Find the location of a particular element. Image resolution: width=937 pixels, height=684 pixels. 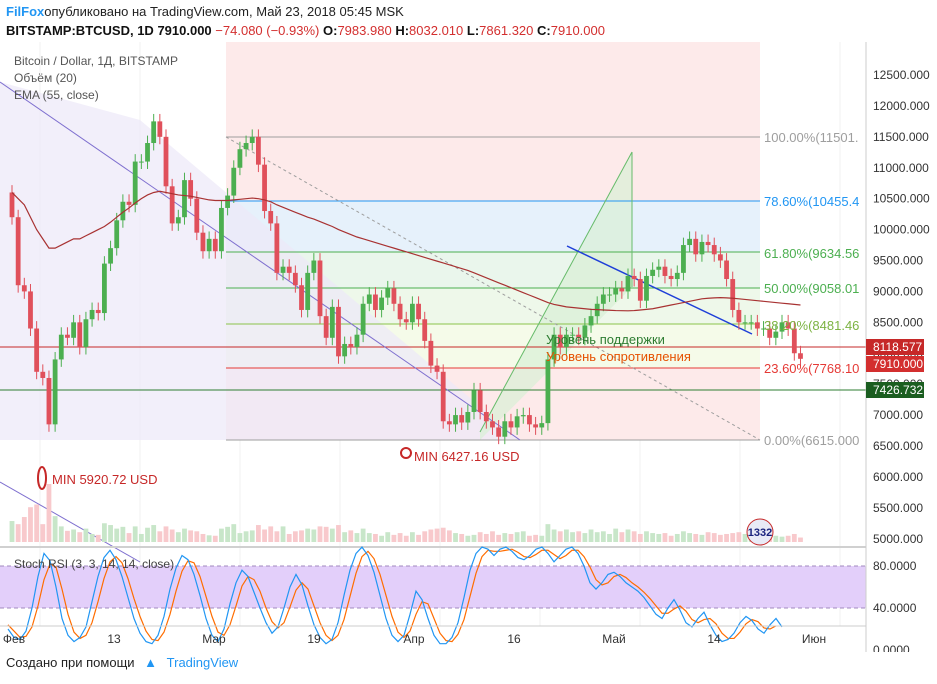

time-tick-label: Апр is located at coordinates (414, 639).